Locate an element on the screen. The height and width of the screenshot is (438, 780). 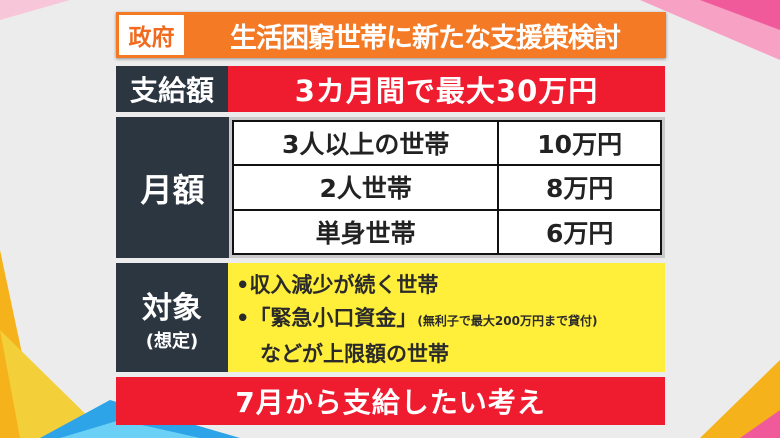
target-sublabel: (想定) is located at coordinates (172, 341).